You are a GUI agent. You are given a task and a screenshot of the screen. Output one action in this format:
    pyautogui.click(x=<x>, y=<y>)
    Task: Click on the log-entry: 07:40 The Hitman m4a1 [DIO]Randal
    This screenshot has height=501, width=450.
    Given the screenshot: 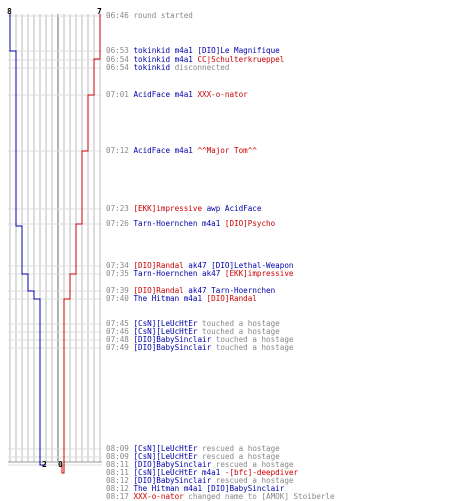 What is the action you would take?
    pyautogui.click(x=181, y=299)
    